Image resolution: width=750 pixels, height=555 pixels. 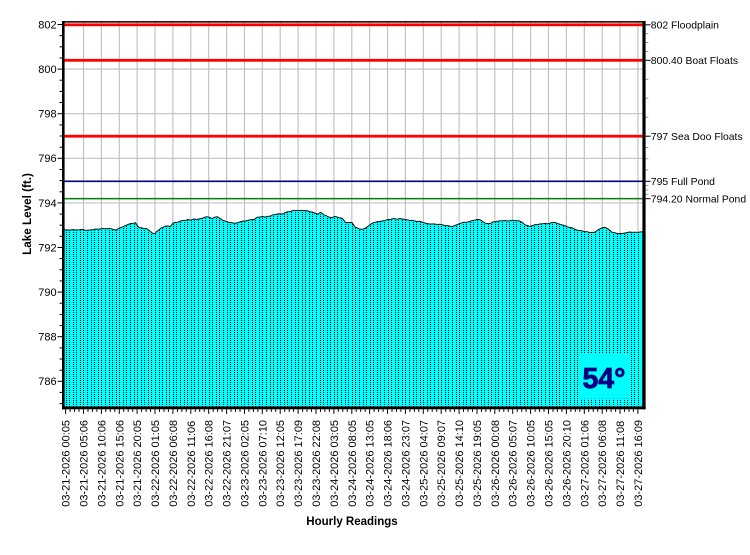 What do you see at coordinates (621, 464) in the screenshot?
I see `svg-text: 03-27-2026 11:08` at bounding box center [621, 464].